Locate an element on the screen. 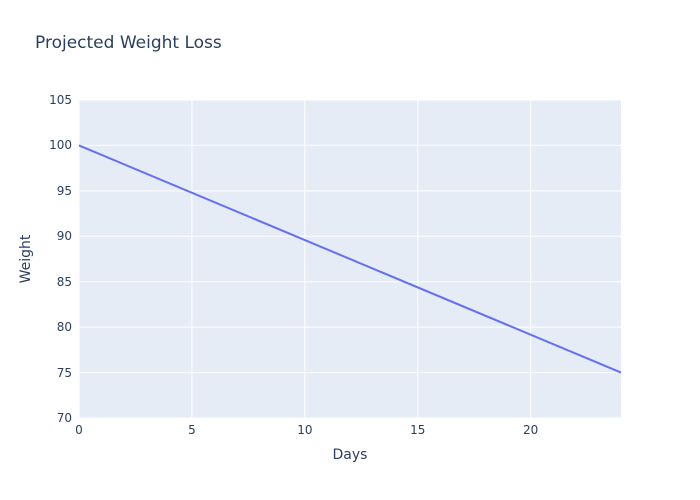  x-tick-label: 10 is located at coordinates (305, 430).